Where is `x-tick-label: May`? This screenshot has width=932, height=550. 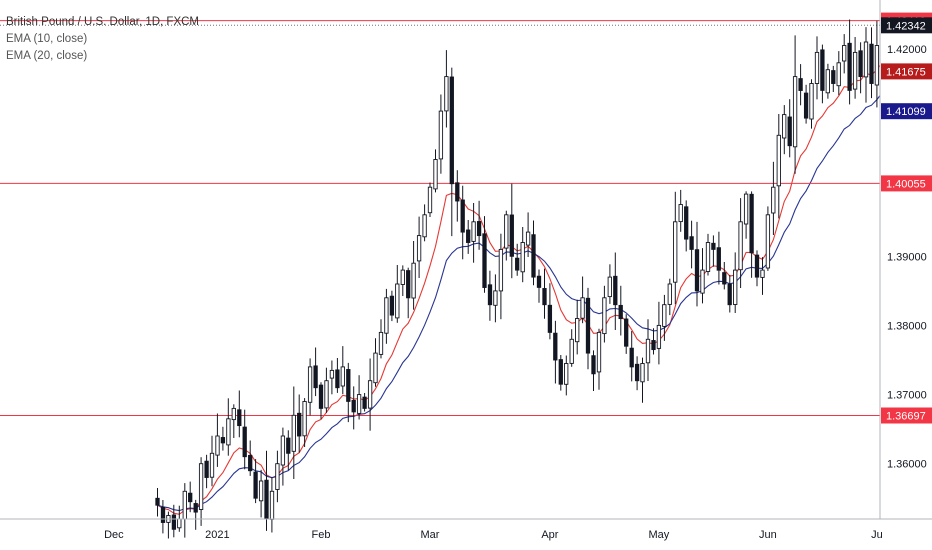
x-tick-label: May is located at coordinates (659, 535).